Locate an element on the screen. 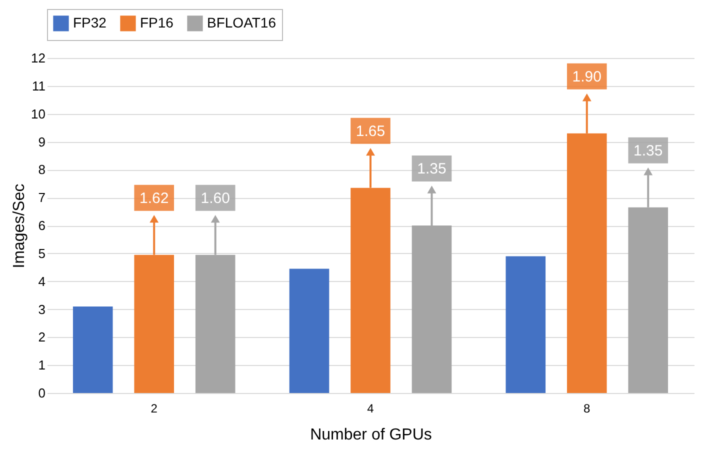  x-tick-label: 8 is located at coordinates (587, 409).